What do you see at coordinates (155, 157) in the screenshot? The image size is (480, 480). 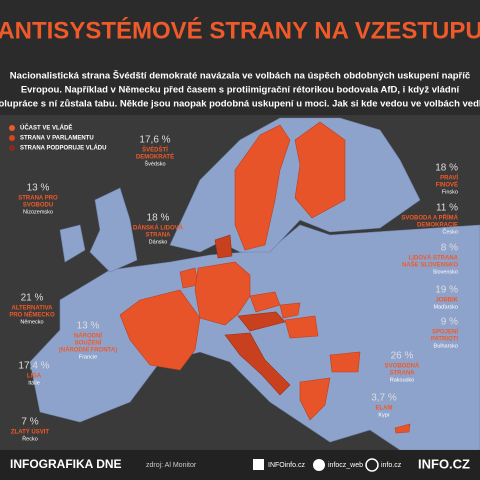 I see `party-name: DEMOKRATÉ` at bounding box center [155, 157].